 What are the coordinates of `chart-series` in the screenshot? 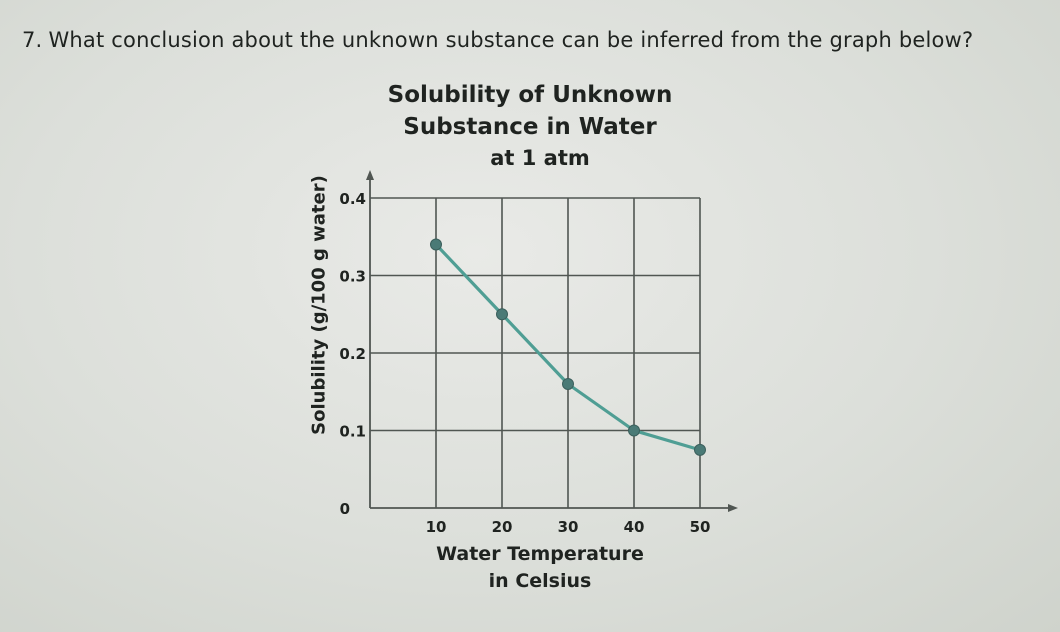 It's located at (568, 347).